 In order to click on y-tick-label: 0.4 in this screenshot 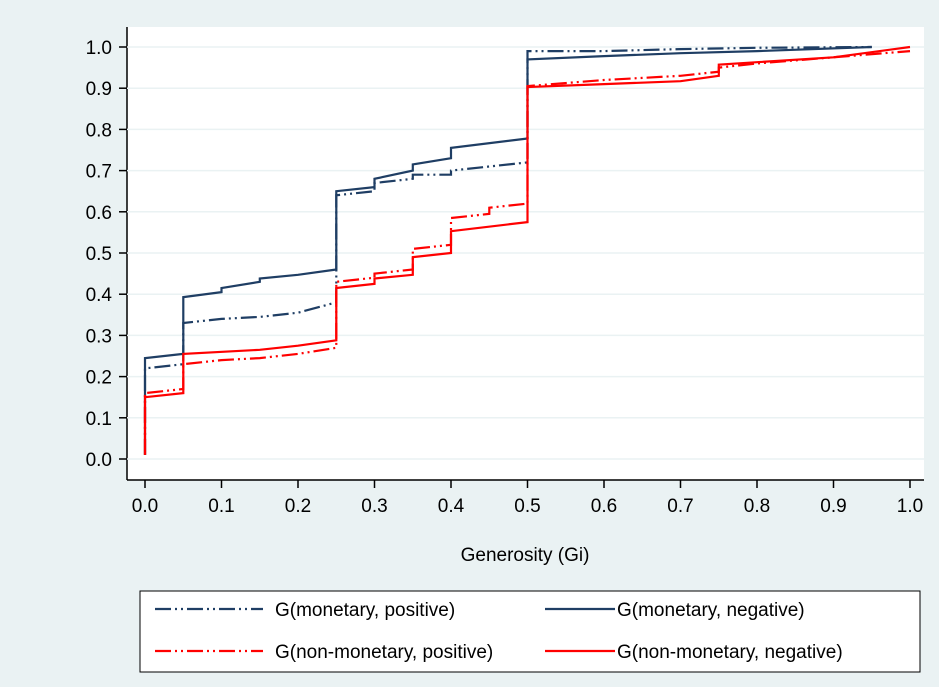, I will do `click(99, 295)`.